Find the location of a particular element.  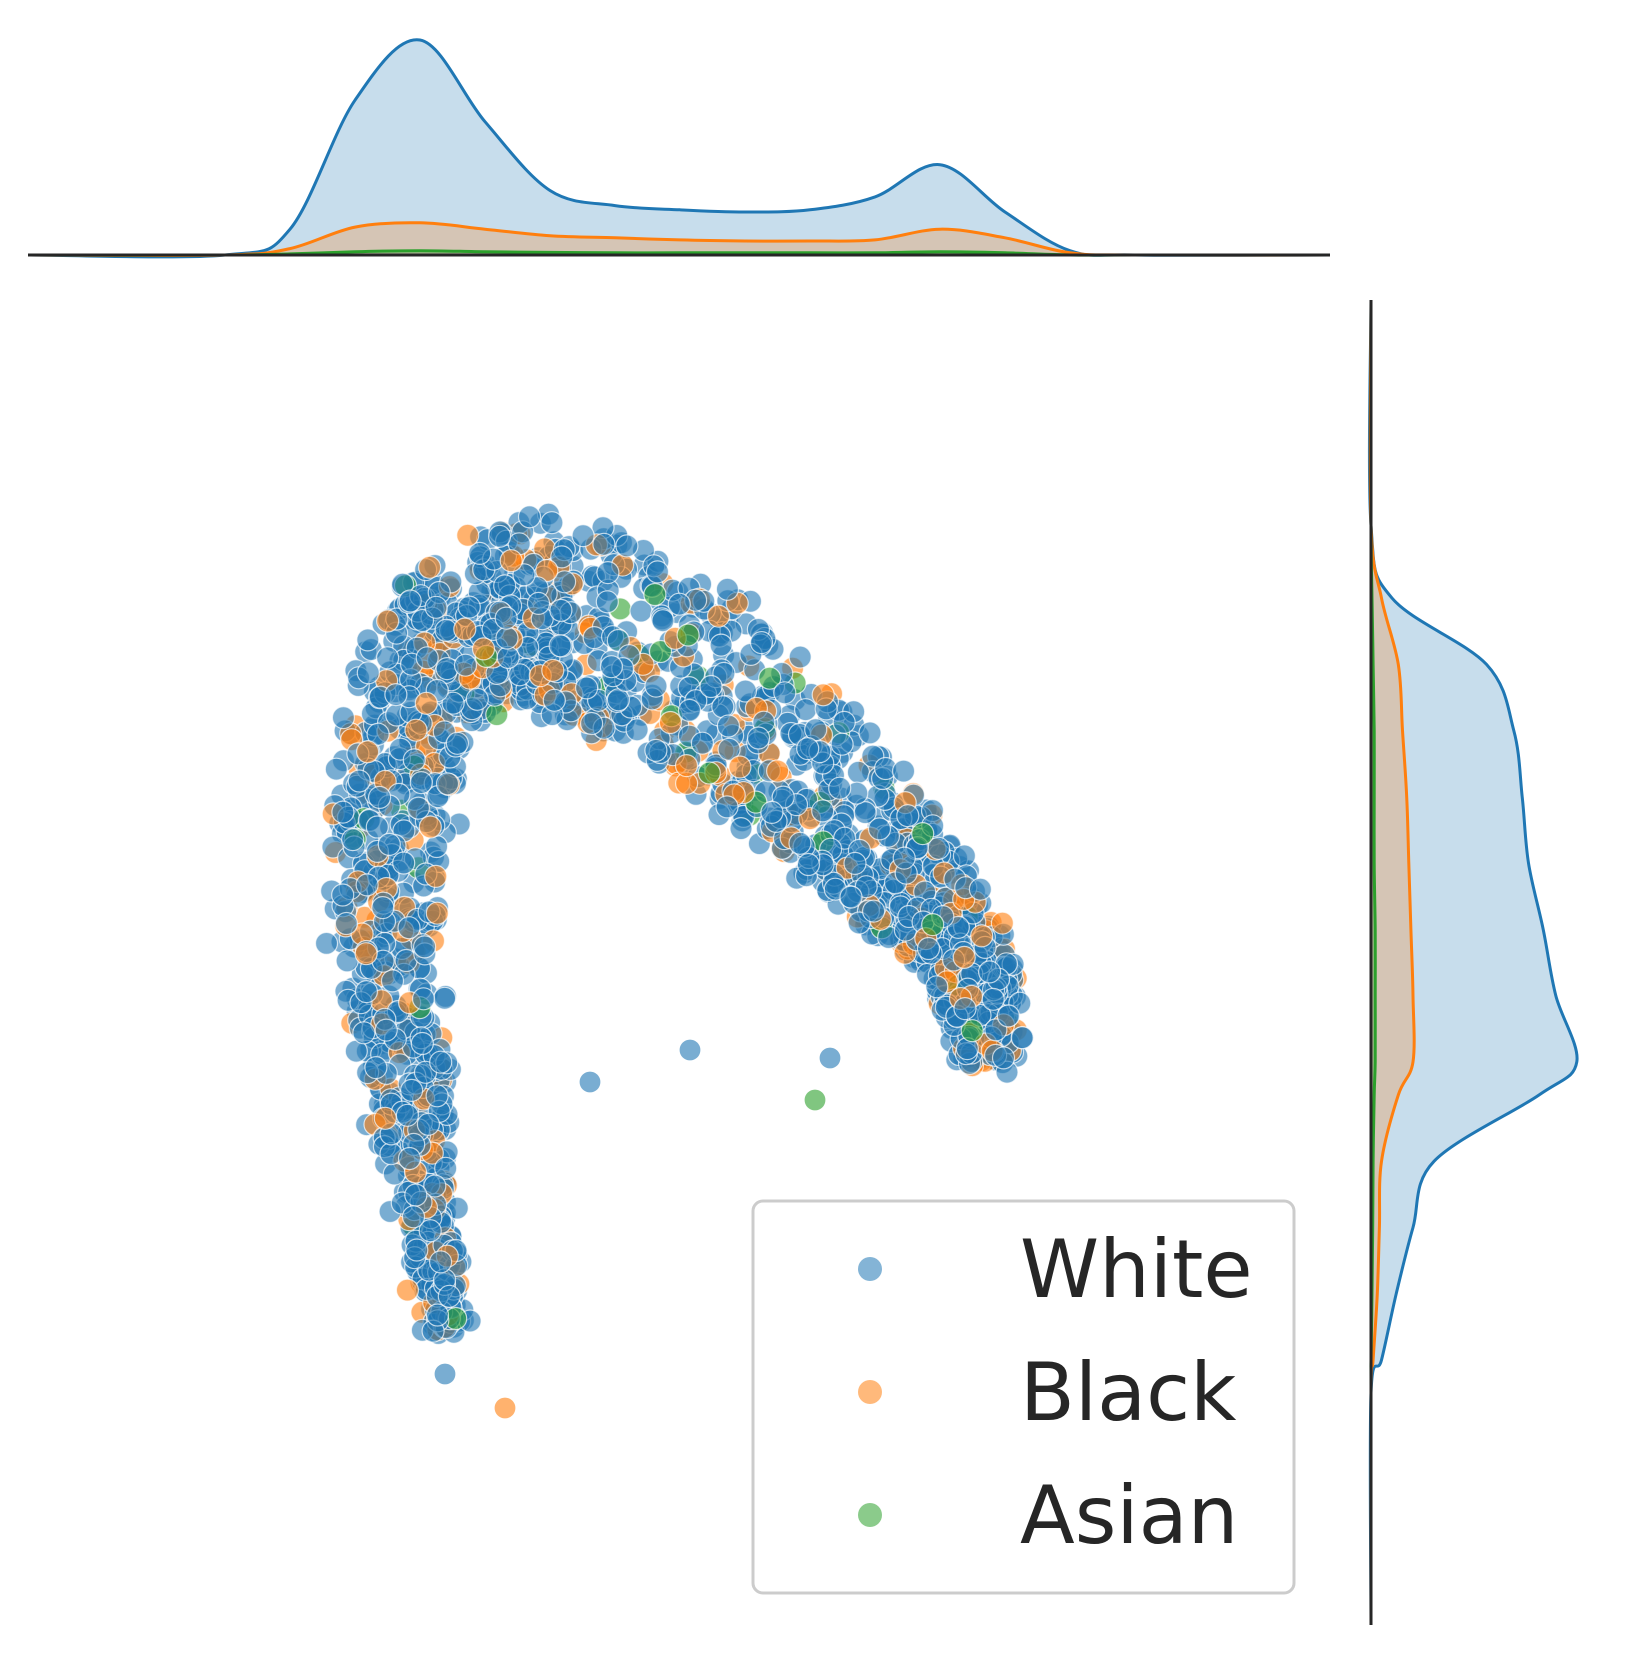

legend-label-asian: Asian is located at coordinates (1129, 1515).